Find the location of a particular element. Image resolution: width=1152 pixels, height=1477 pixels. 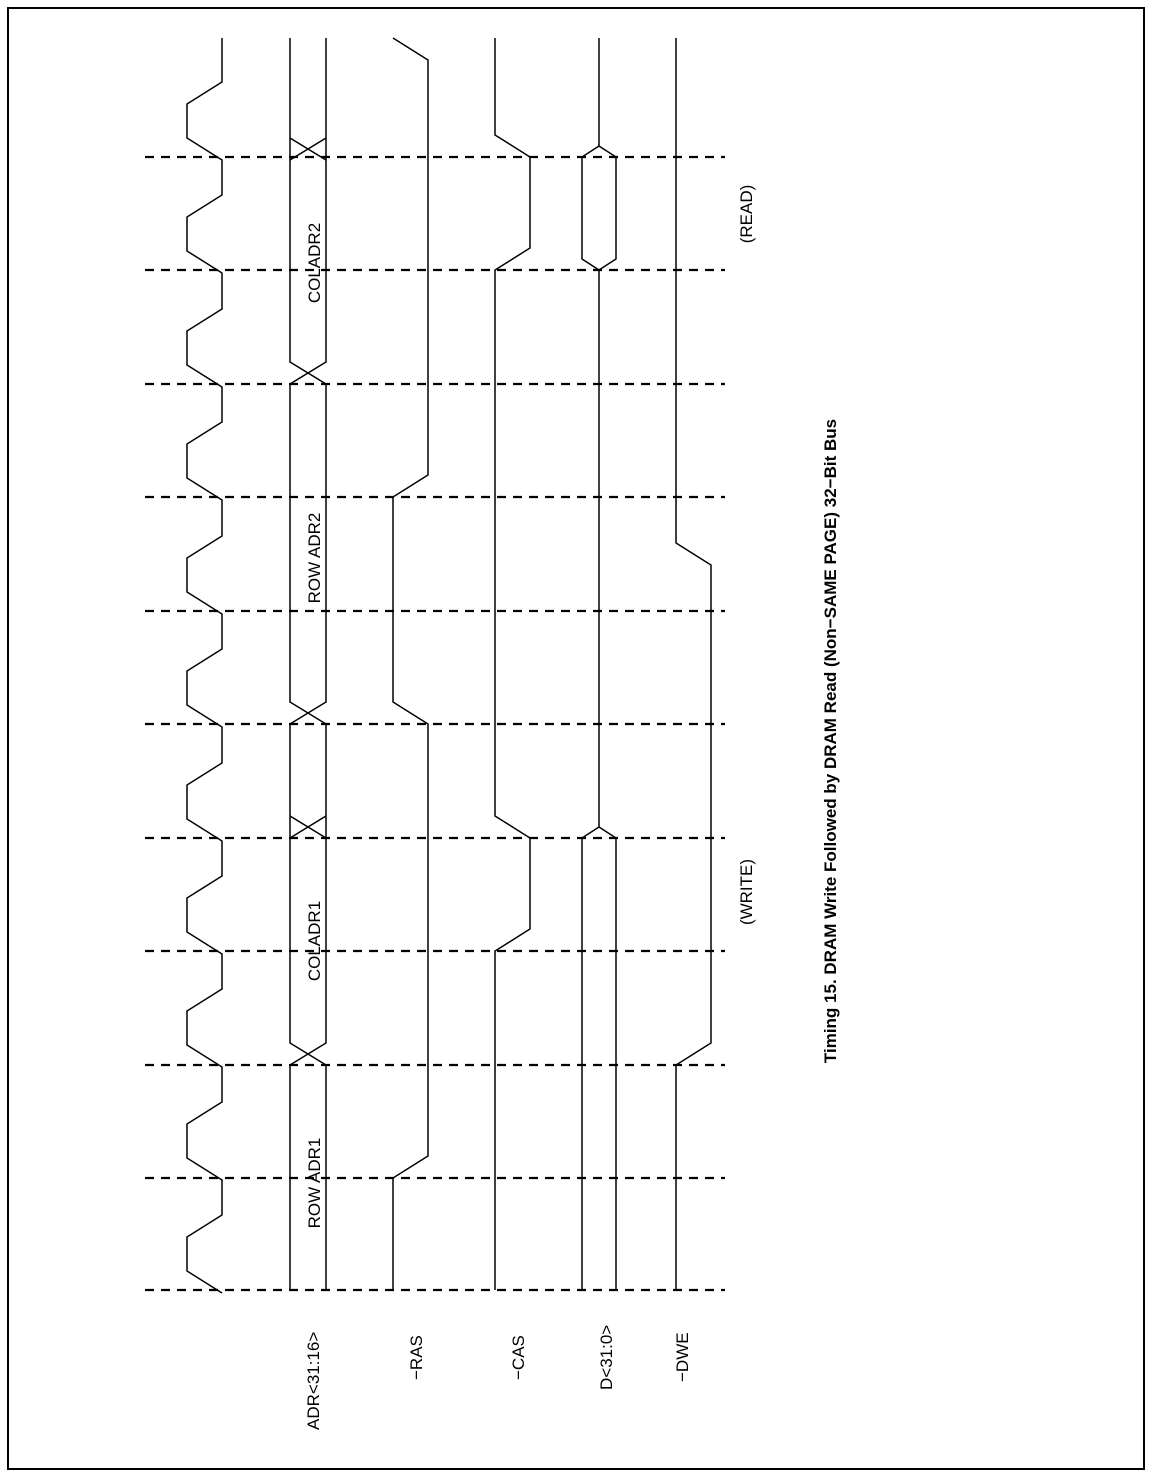

signal-label-data: D<31:0> is located at coordinates (606, 1357).